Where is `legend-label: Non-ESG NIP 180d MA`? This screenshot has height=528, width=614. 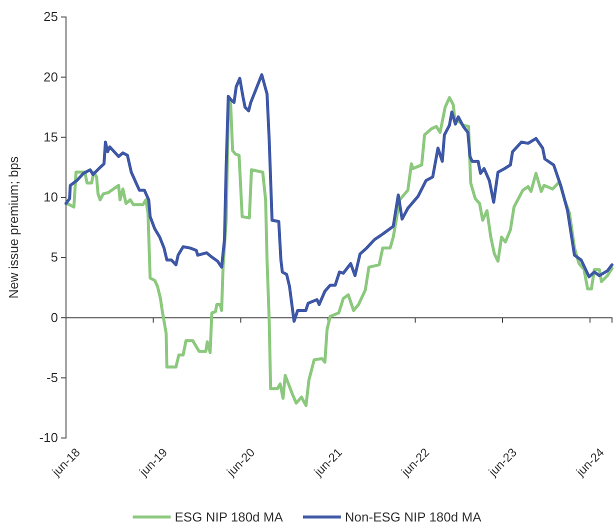
legend-label: Non-ESG NIP 180d MA is located at coordinates (413, 517).